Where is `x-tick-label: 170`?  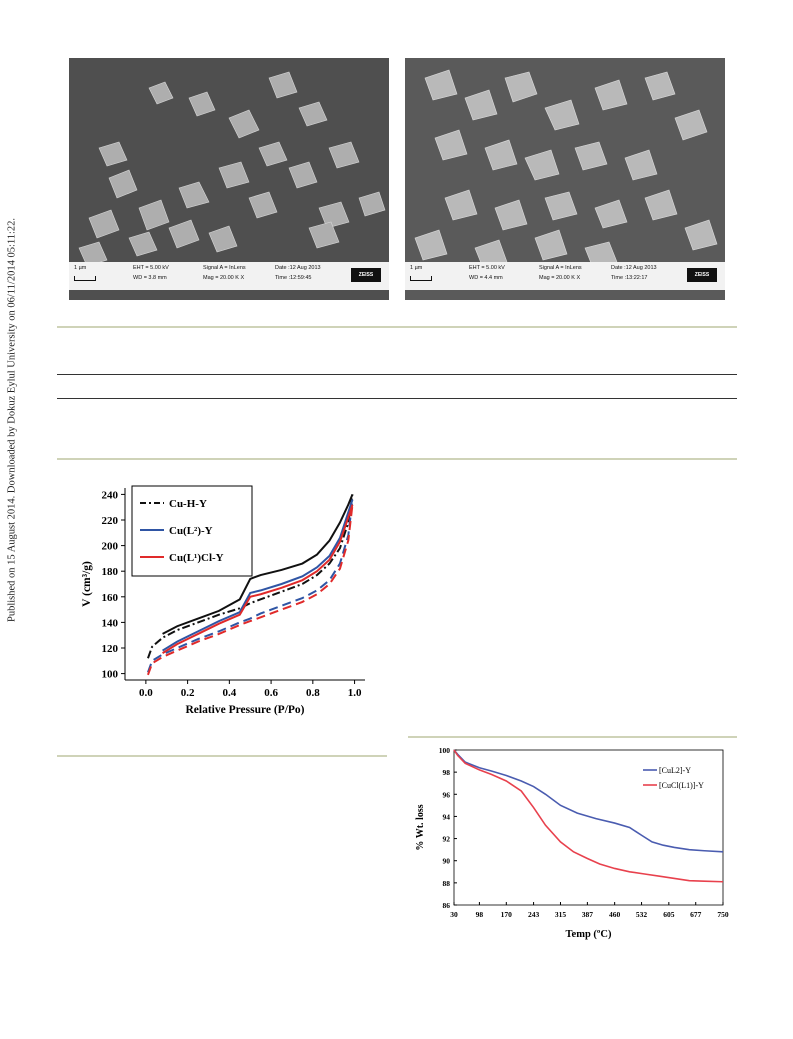 x-tick-label: 170 is located at coordinates (507, 914).